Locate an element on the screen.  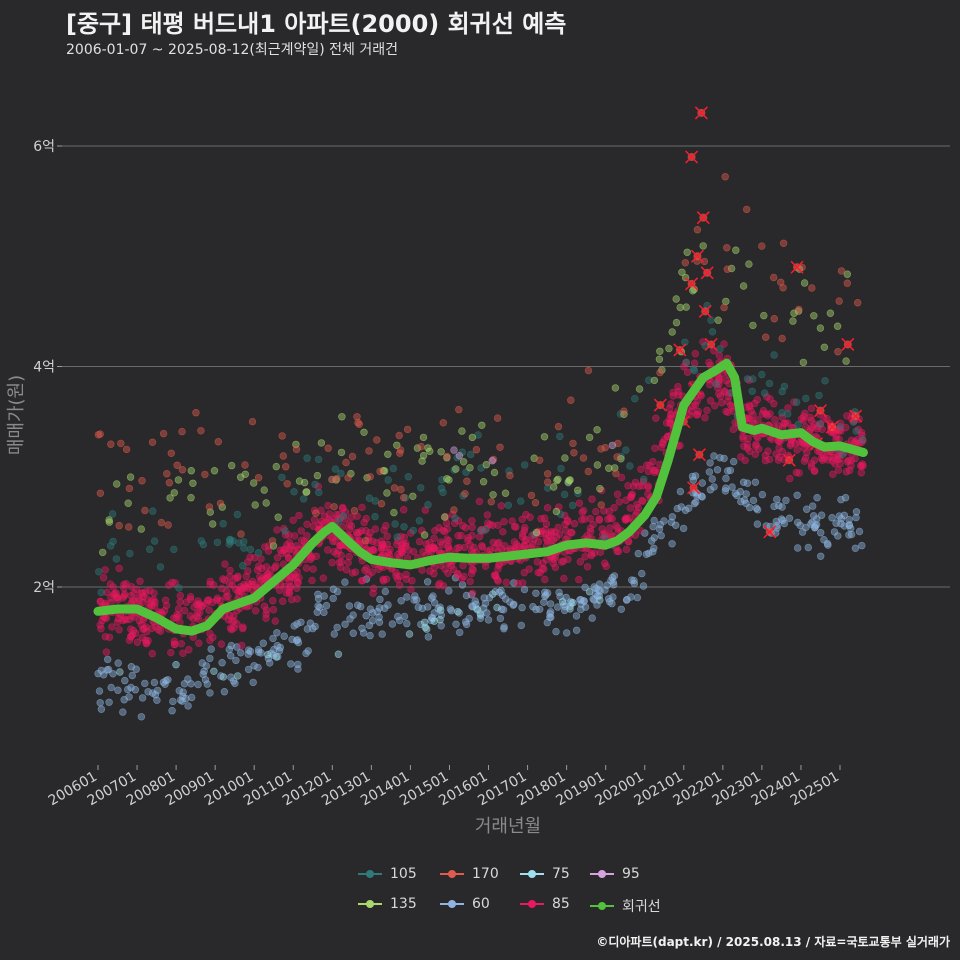
y-tick-label: 4억 is located at coordinates (44, 368).